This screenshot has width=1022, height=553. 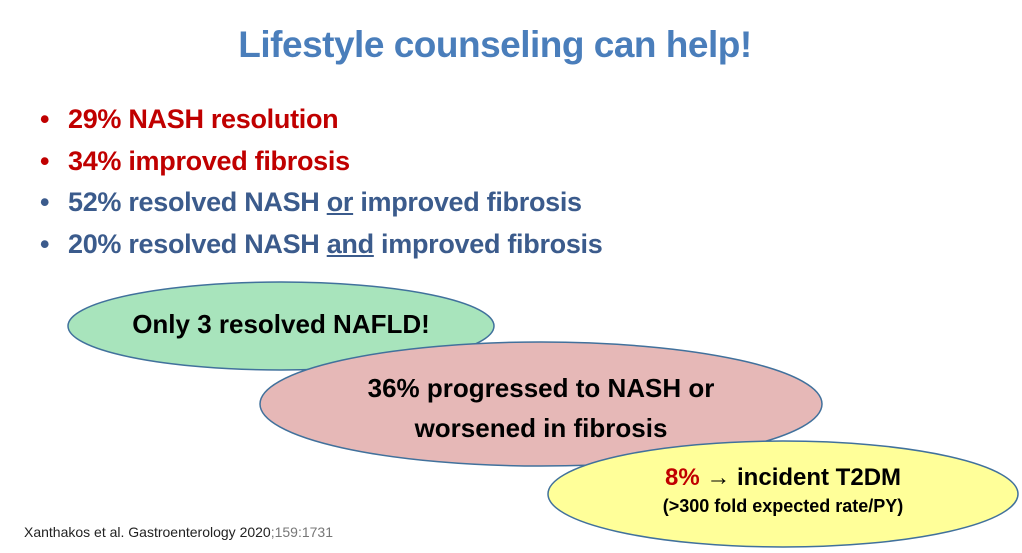 What do you see at coordinates (350, 243) in the screenshot?
I see `bullet-emphasis: and` at bounding box center [350, 243].